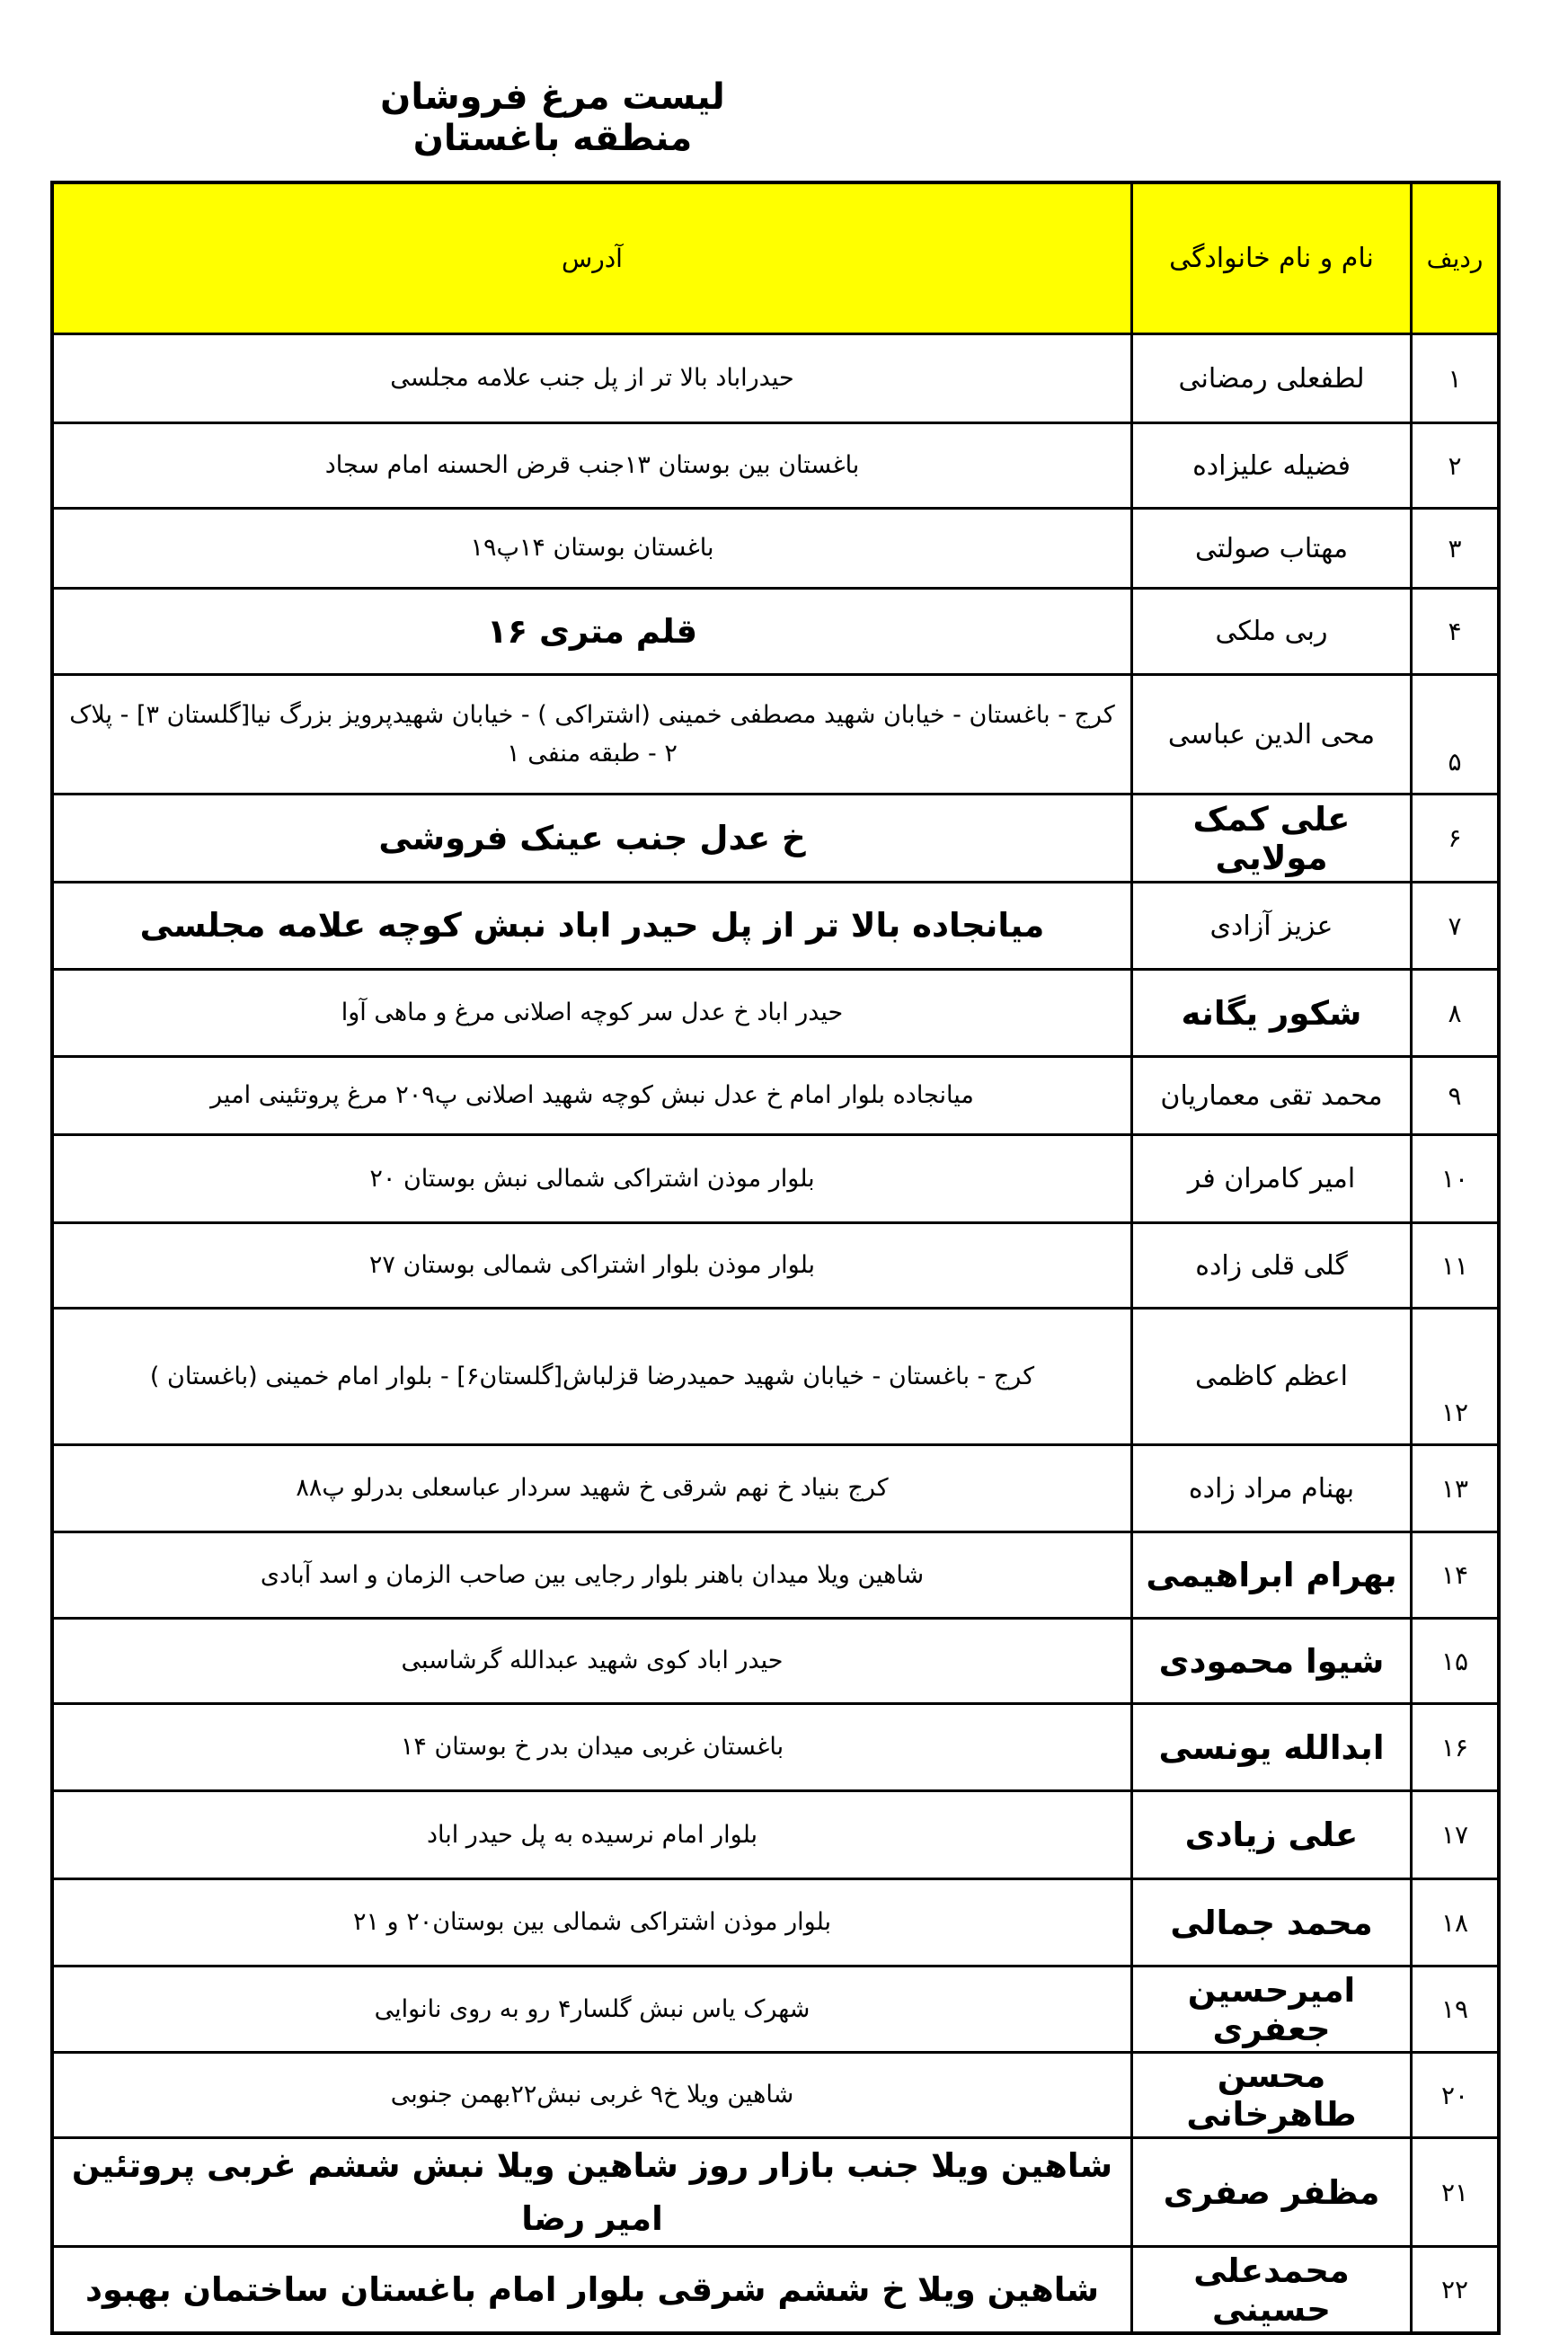 This screenshot has width=1568, height=2335. I want to click on row-number: ۲, so click(1455, 466).